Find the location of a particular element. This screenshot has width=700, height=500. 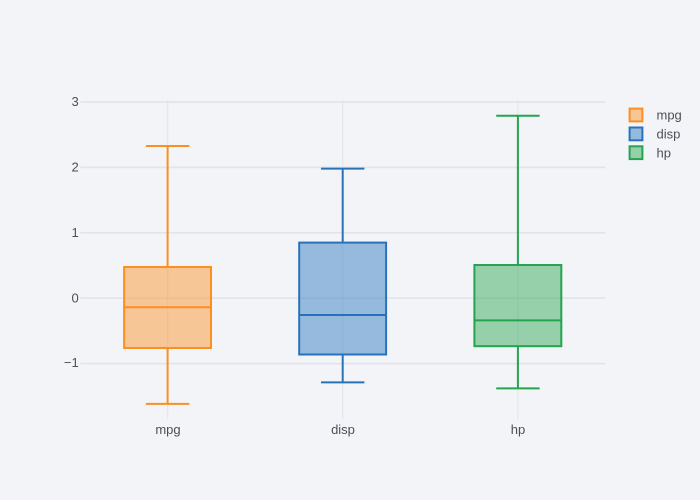

svg-text: 0 is located at coordinates (74, 297).